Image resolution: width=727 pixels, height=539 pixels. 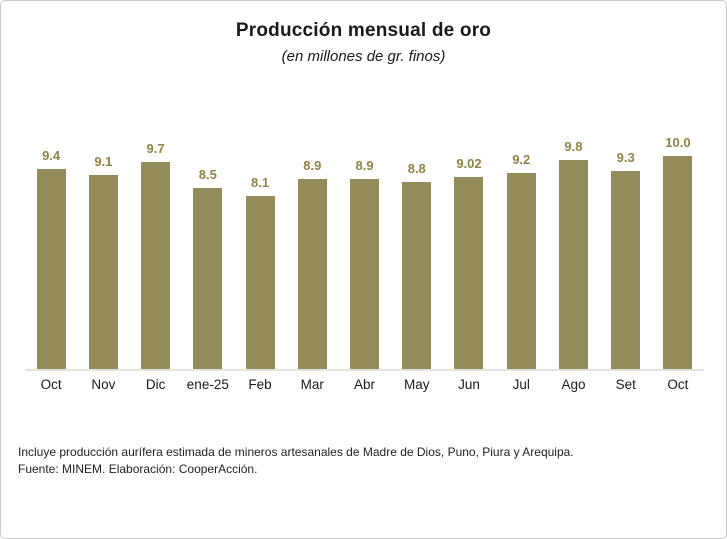 I want to click on bar-value-label: 9.8, so click(x=573, y=146).